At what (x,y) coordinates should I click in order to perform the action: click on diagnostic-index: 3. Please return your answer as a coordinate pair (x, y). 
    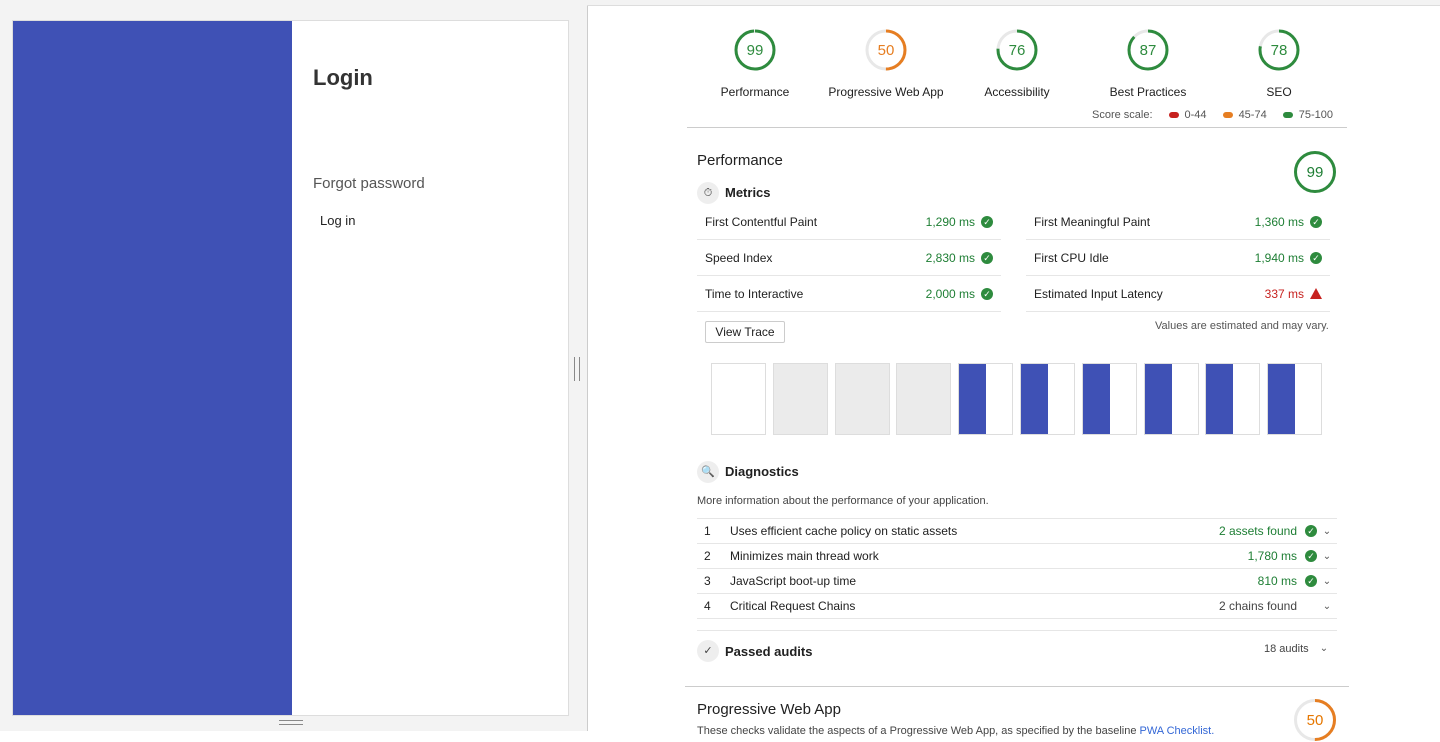
    Looking at the image, I should click on (707, 581).